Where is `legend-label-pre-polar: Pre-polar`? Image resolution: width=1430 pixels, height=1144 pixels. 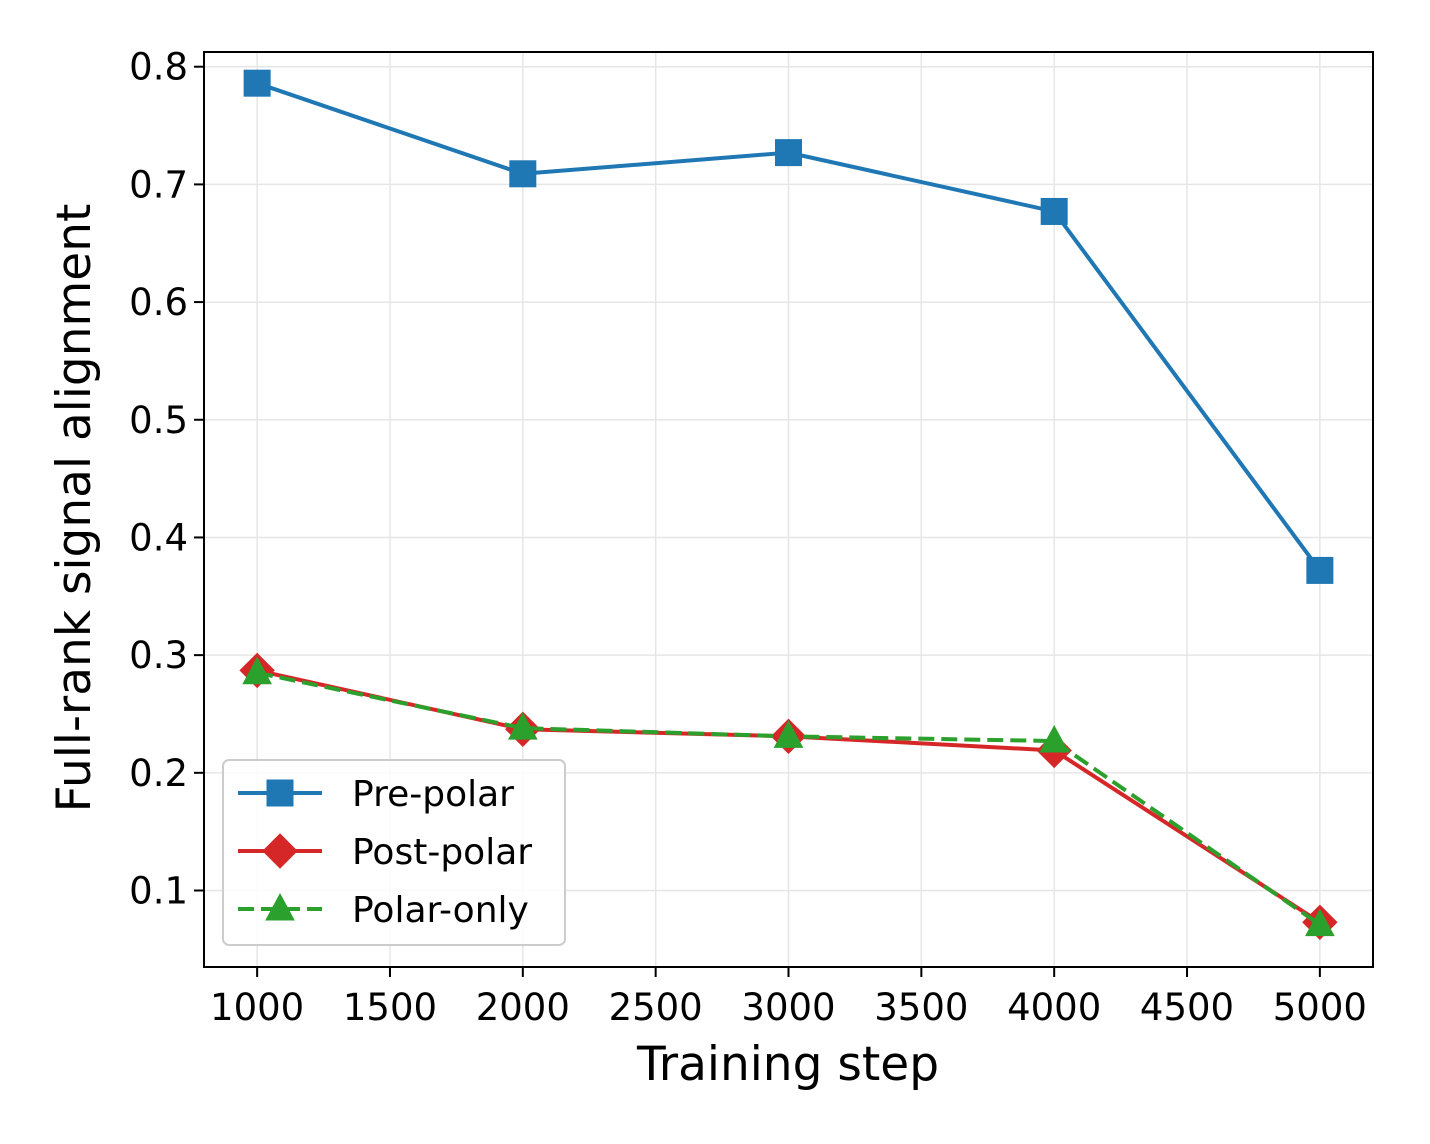 legend-label-pre-polar: Pre-polar is located at coordinates (433, 794).